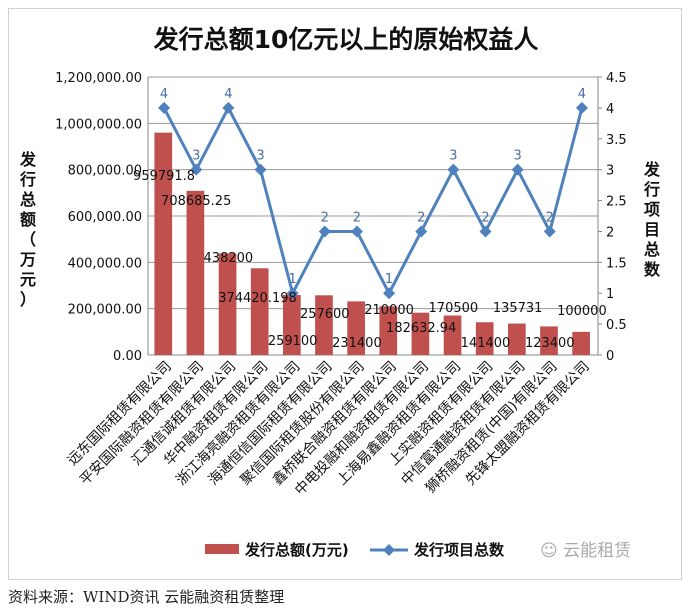  Describe the element at coordinates (652, 209) in the screenshot. I see `y2-axis-label-char: 项` at that location.